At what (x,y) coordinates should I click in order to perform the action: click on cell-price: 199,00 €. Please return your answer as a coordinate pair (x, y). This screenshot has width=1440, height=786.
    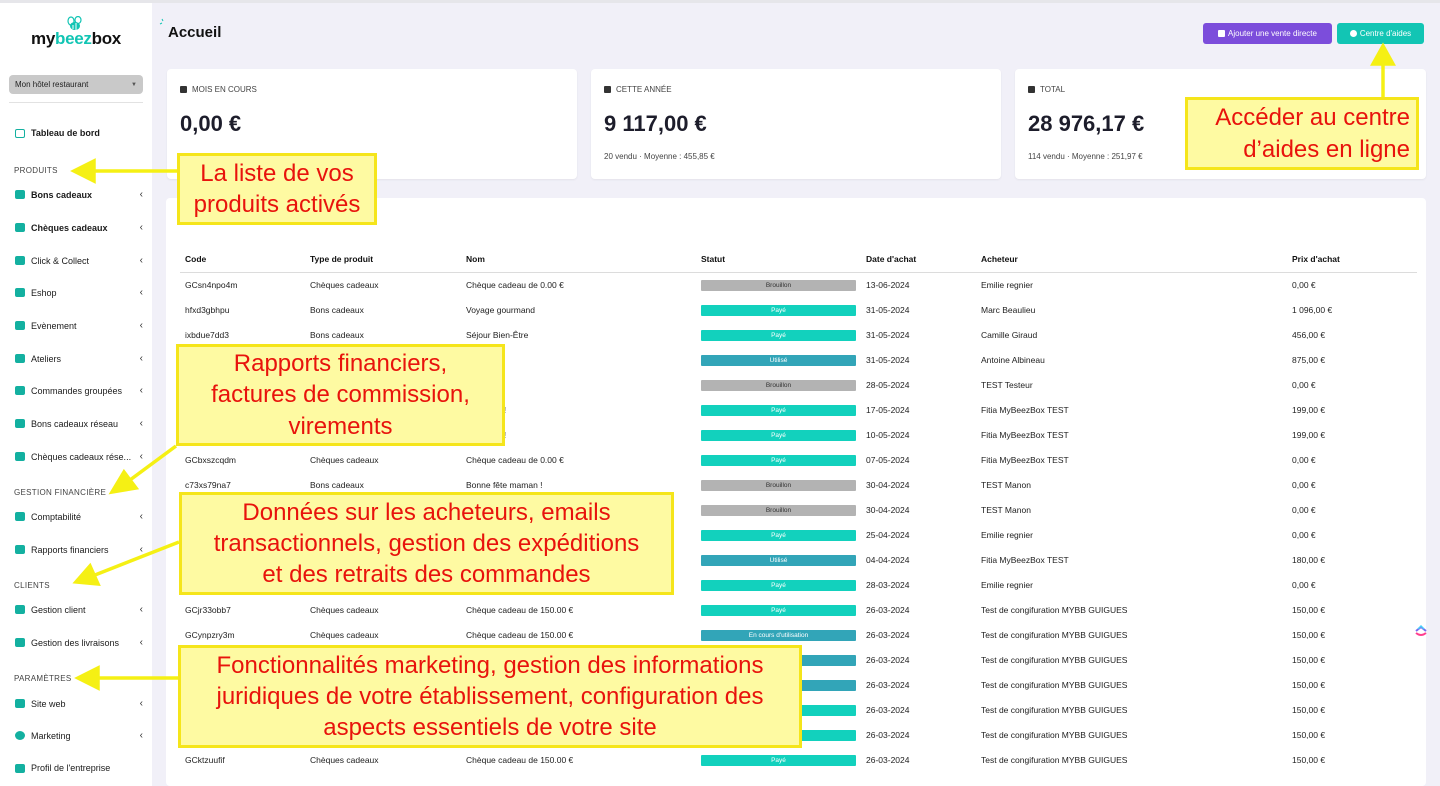
    Looking at the image, I should click on (1309, 410).